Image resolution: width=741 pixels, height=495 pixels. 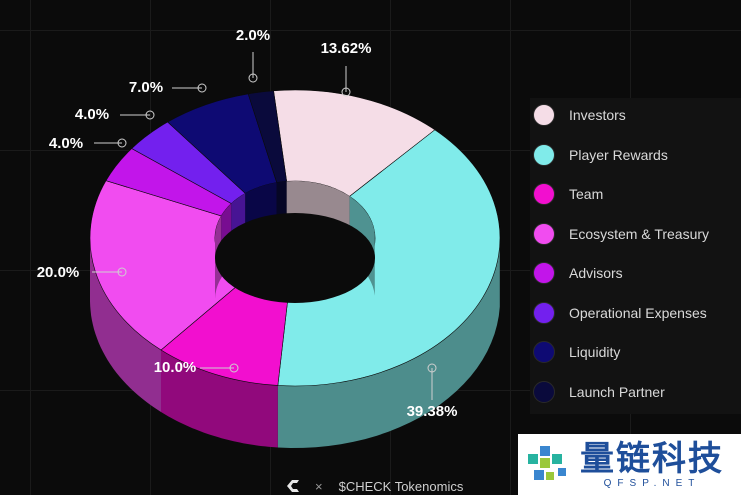 What do you see at coordinates (652, 483) in the screenshot?
I see `watermark-latin: QFSP.NET` at bounding box center [652, 483].